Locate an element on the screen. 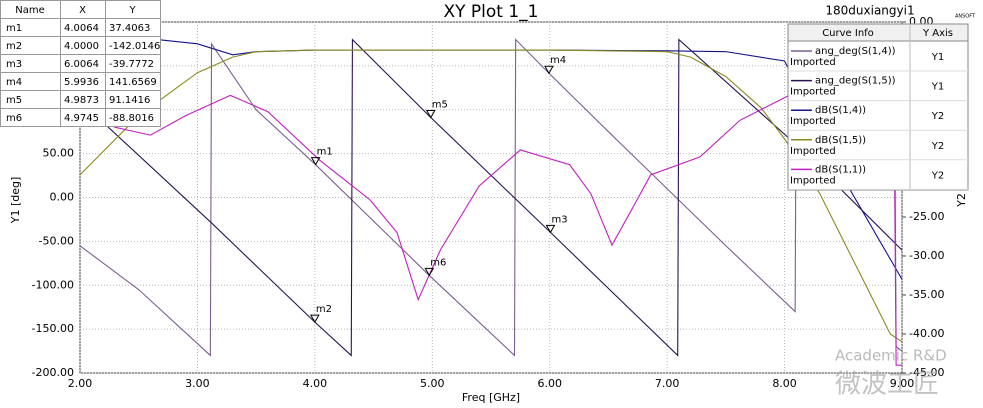 The width and height of the screenshot is (983, 408). x-tick-label: 9.00 is located at coordinates (902, 383).